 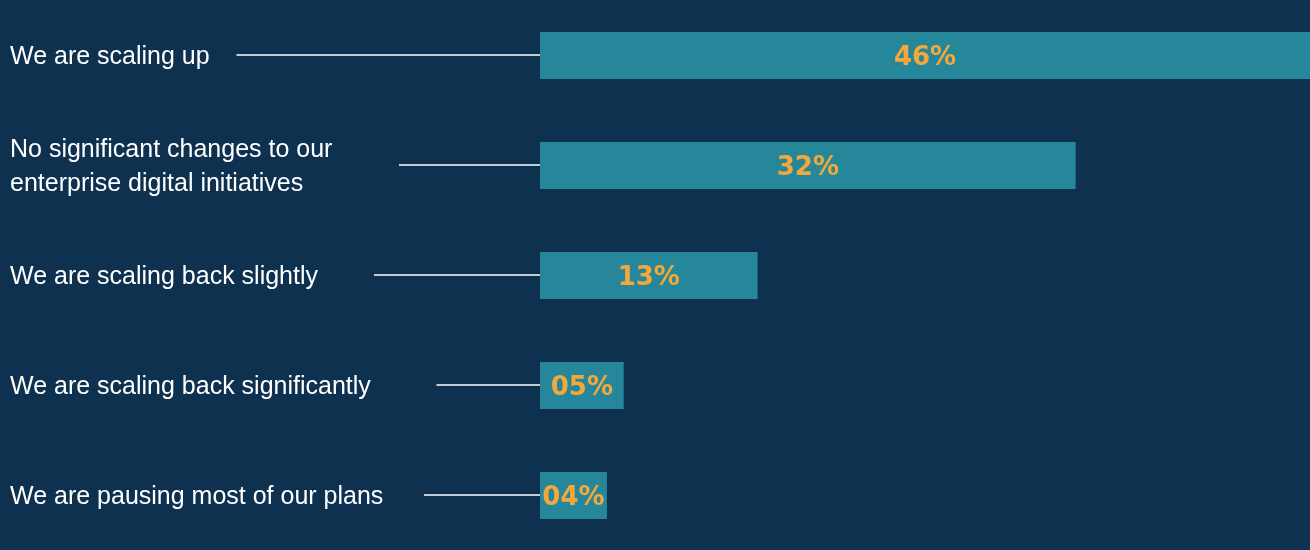 What do you see at coordinates (573, 495) in the screenshot?
I see `data-label: 04%` at bounding box center [573, 495].